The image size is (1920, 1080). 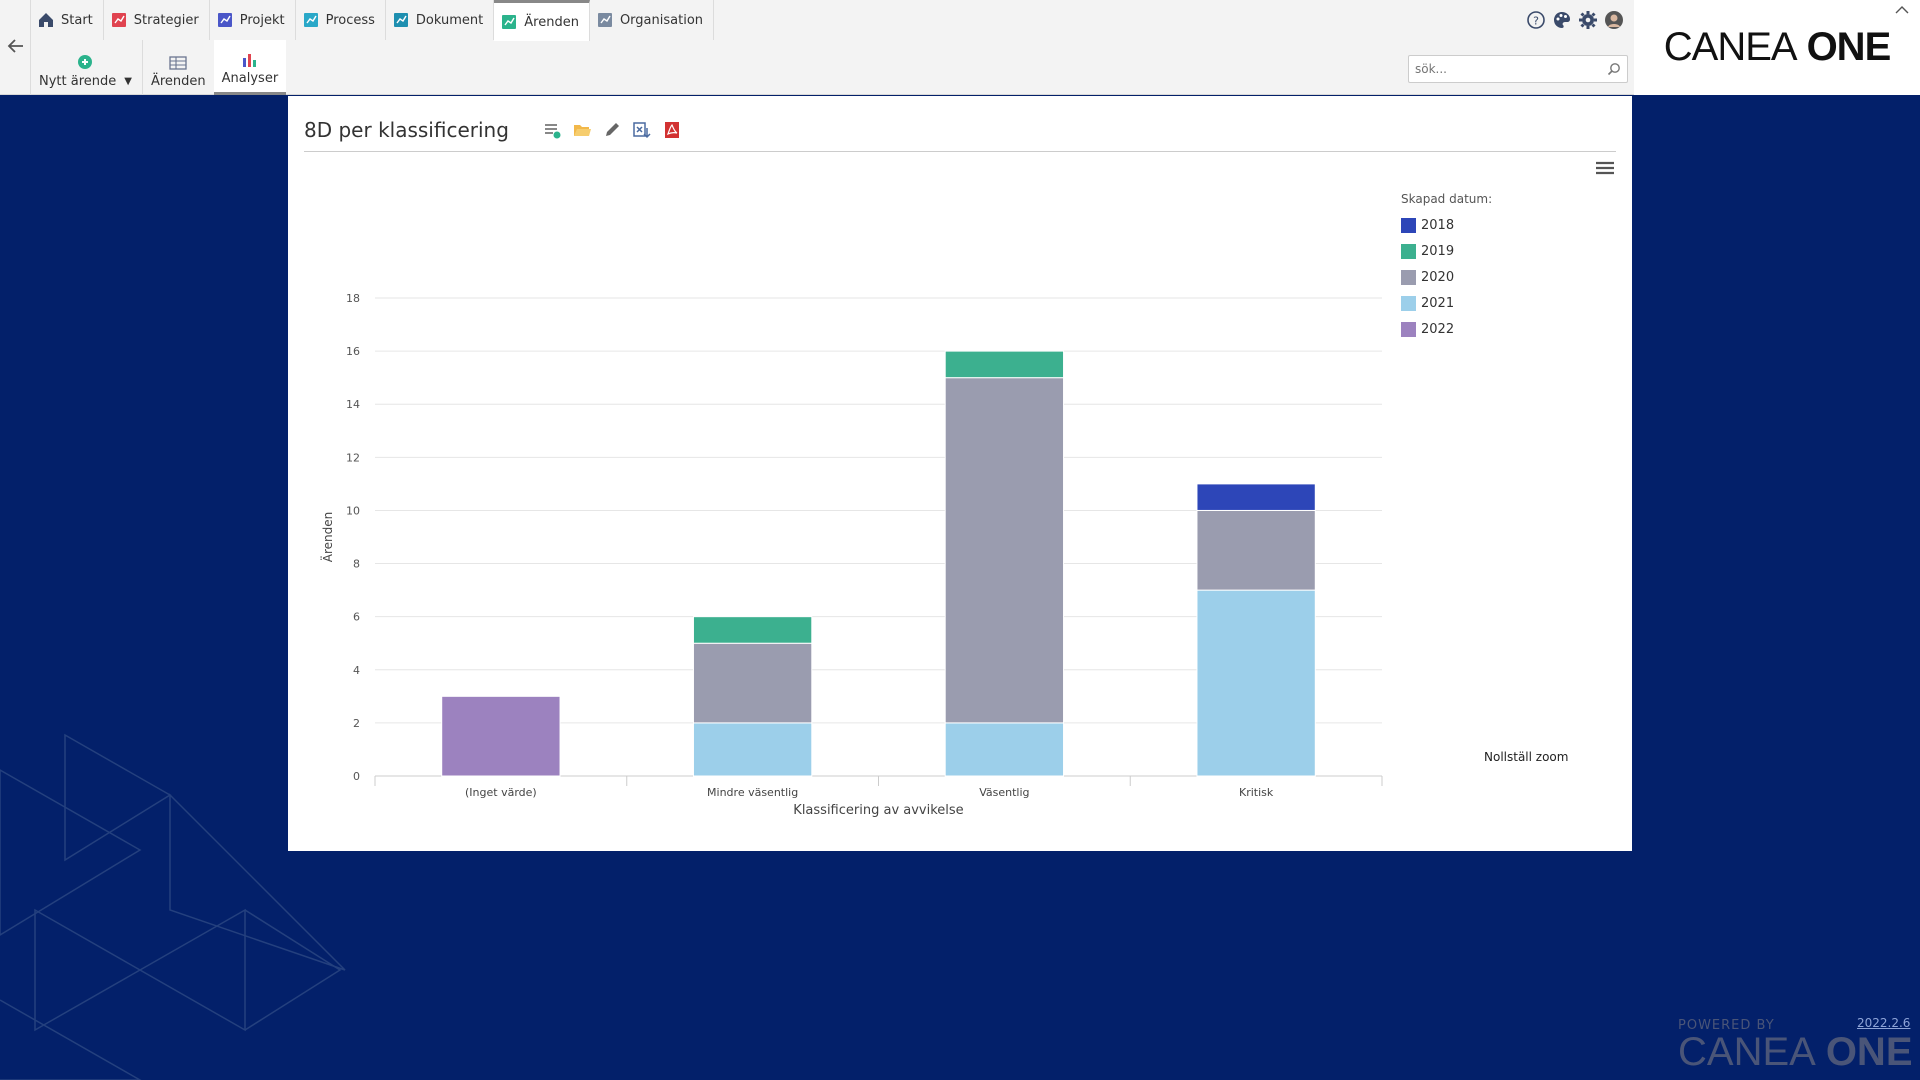 I want to click on legend-title: Skapad datum:, so click(x=1447, y=199).